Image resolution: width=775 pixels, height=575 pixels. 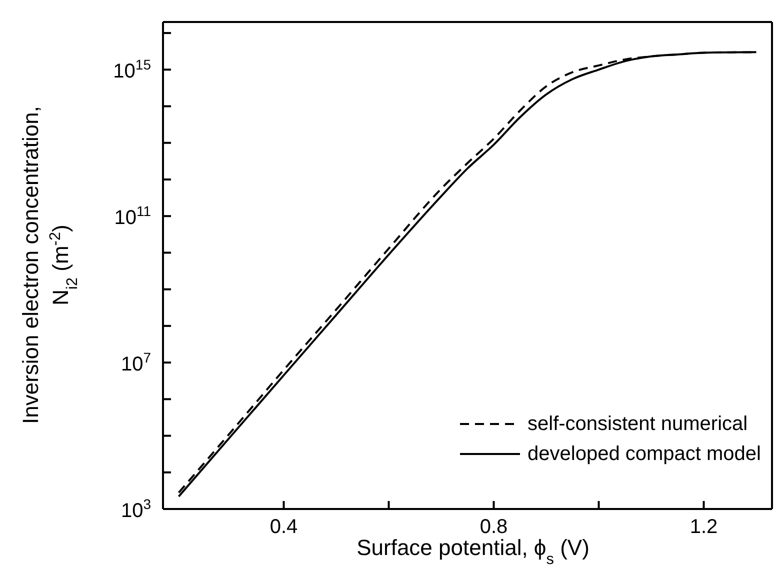 I want to click on y-tick-label: 10$^{3}$, so click(x=136, y=509).